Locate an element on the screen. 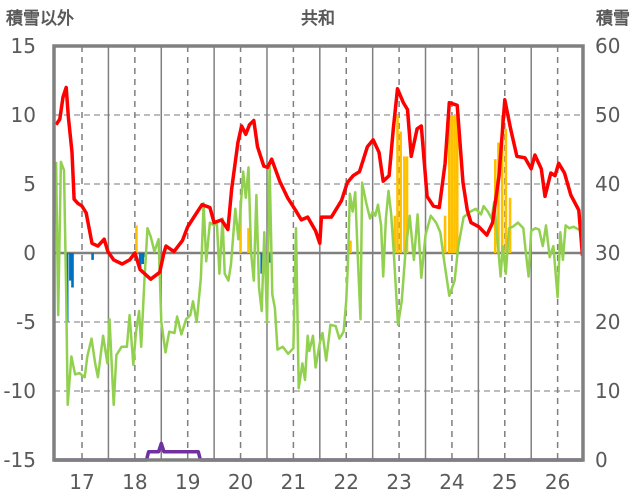 The height and width of the screenshot is (501, 636). y-right-tick-label: 40 is located at coordinates (607, 184).